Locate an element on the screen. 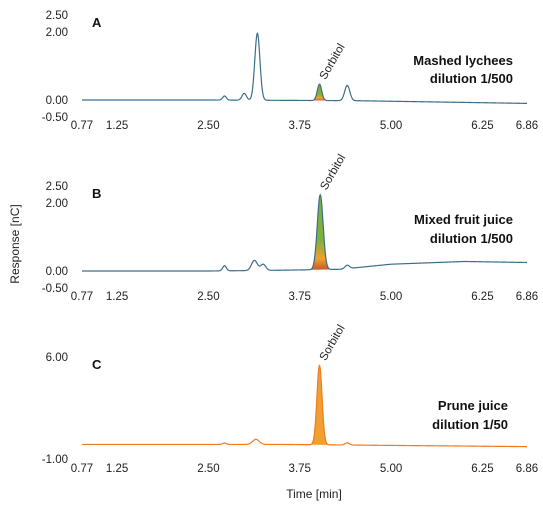 This screenshot has width=543, height=505. panel-b-y-ticks: 2.50 2.00 0.00 -0.50 is located at coordinates (55, 238).